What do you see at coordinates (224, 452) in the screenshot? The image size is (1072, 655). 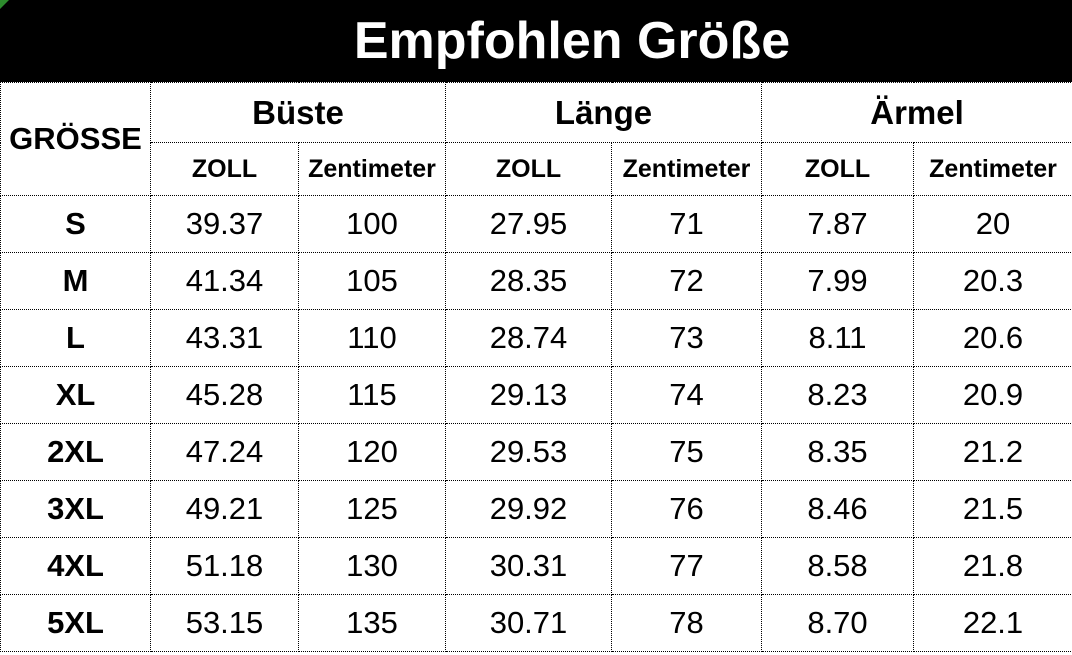 I see `value-cell: 47.24` at bounding box center [224, 452].